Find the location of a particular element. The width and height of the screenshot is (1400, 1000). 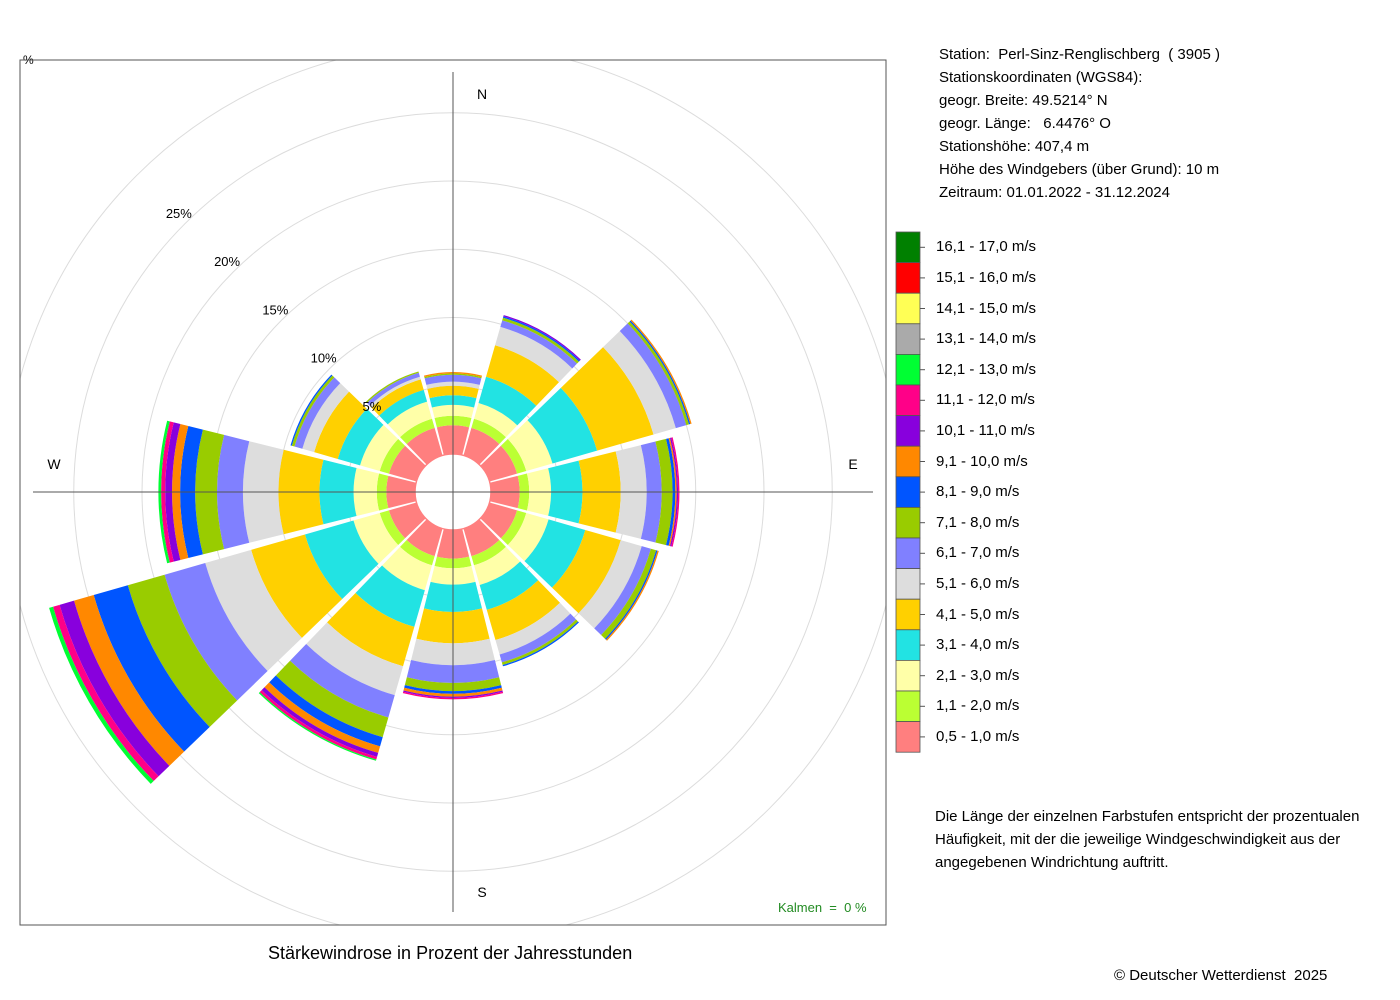

legend-label: 0,5 - 1,0 m/s is located at coordinates (978, 736).